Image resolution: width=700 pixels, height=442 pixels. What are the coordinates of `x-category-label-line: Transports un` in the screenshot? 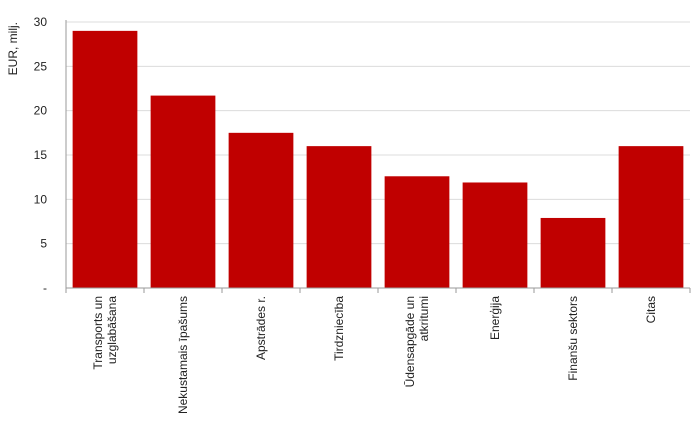 It's located at (98, 333).